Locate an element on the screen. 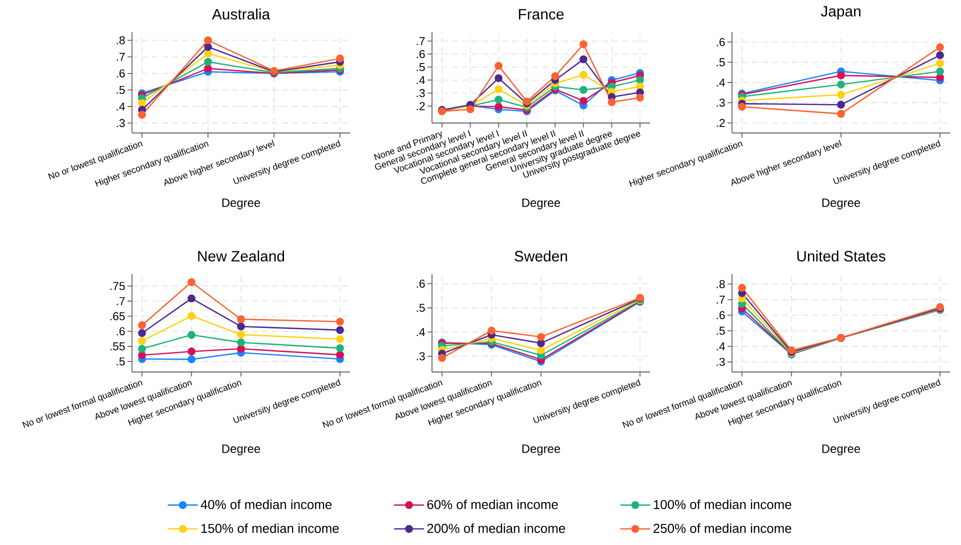 This screenshot has height=545, width=961. legend-label: 150% of median income is located at coordinates (270, 528).